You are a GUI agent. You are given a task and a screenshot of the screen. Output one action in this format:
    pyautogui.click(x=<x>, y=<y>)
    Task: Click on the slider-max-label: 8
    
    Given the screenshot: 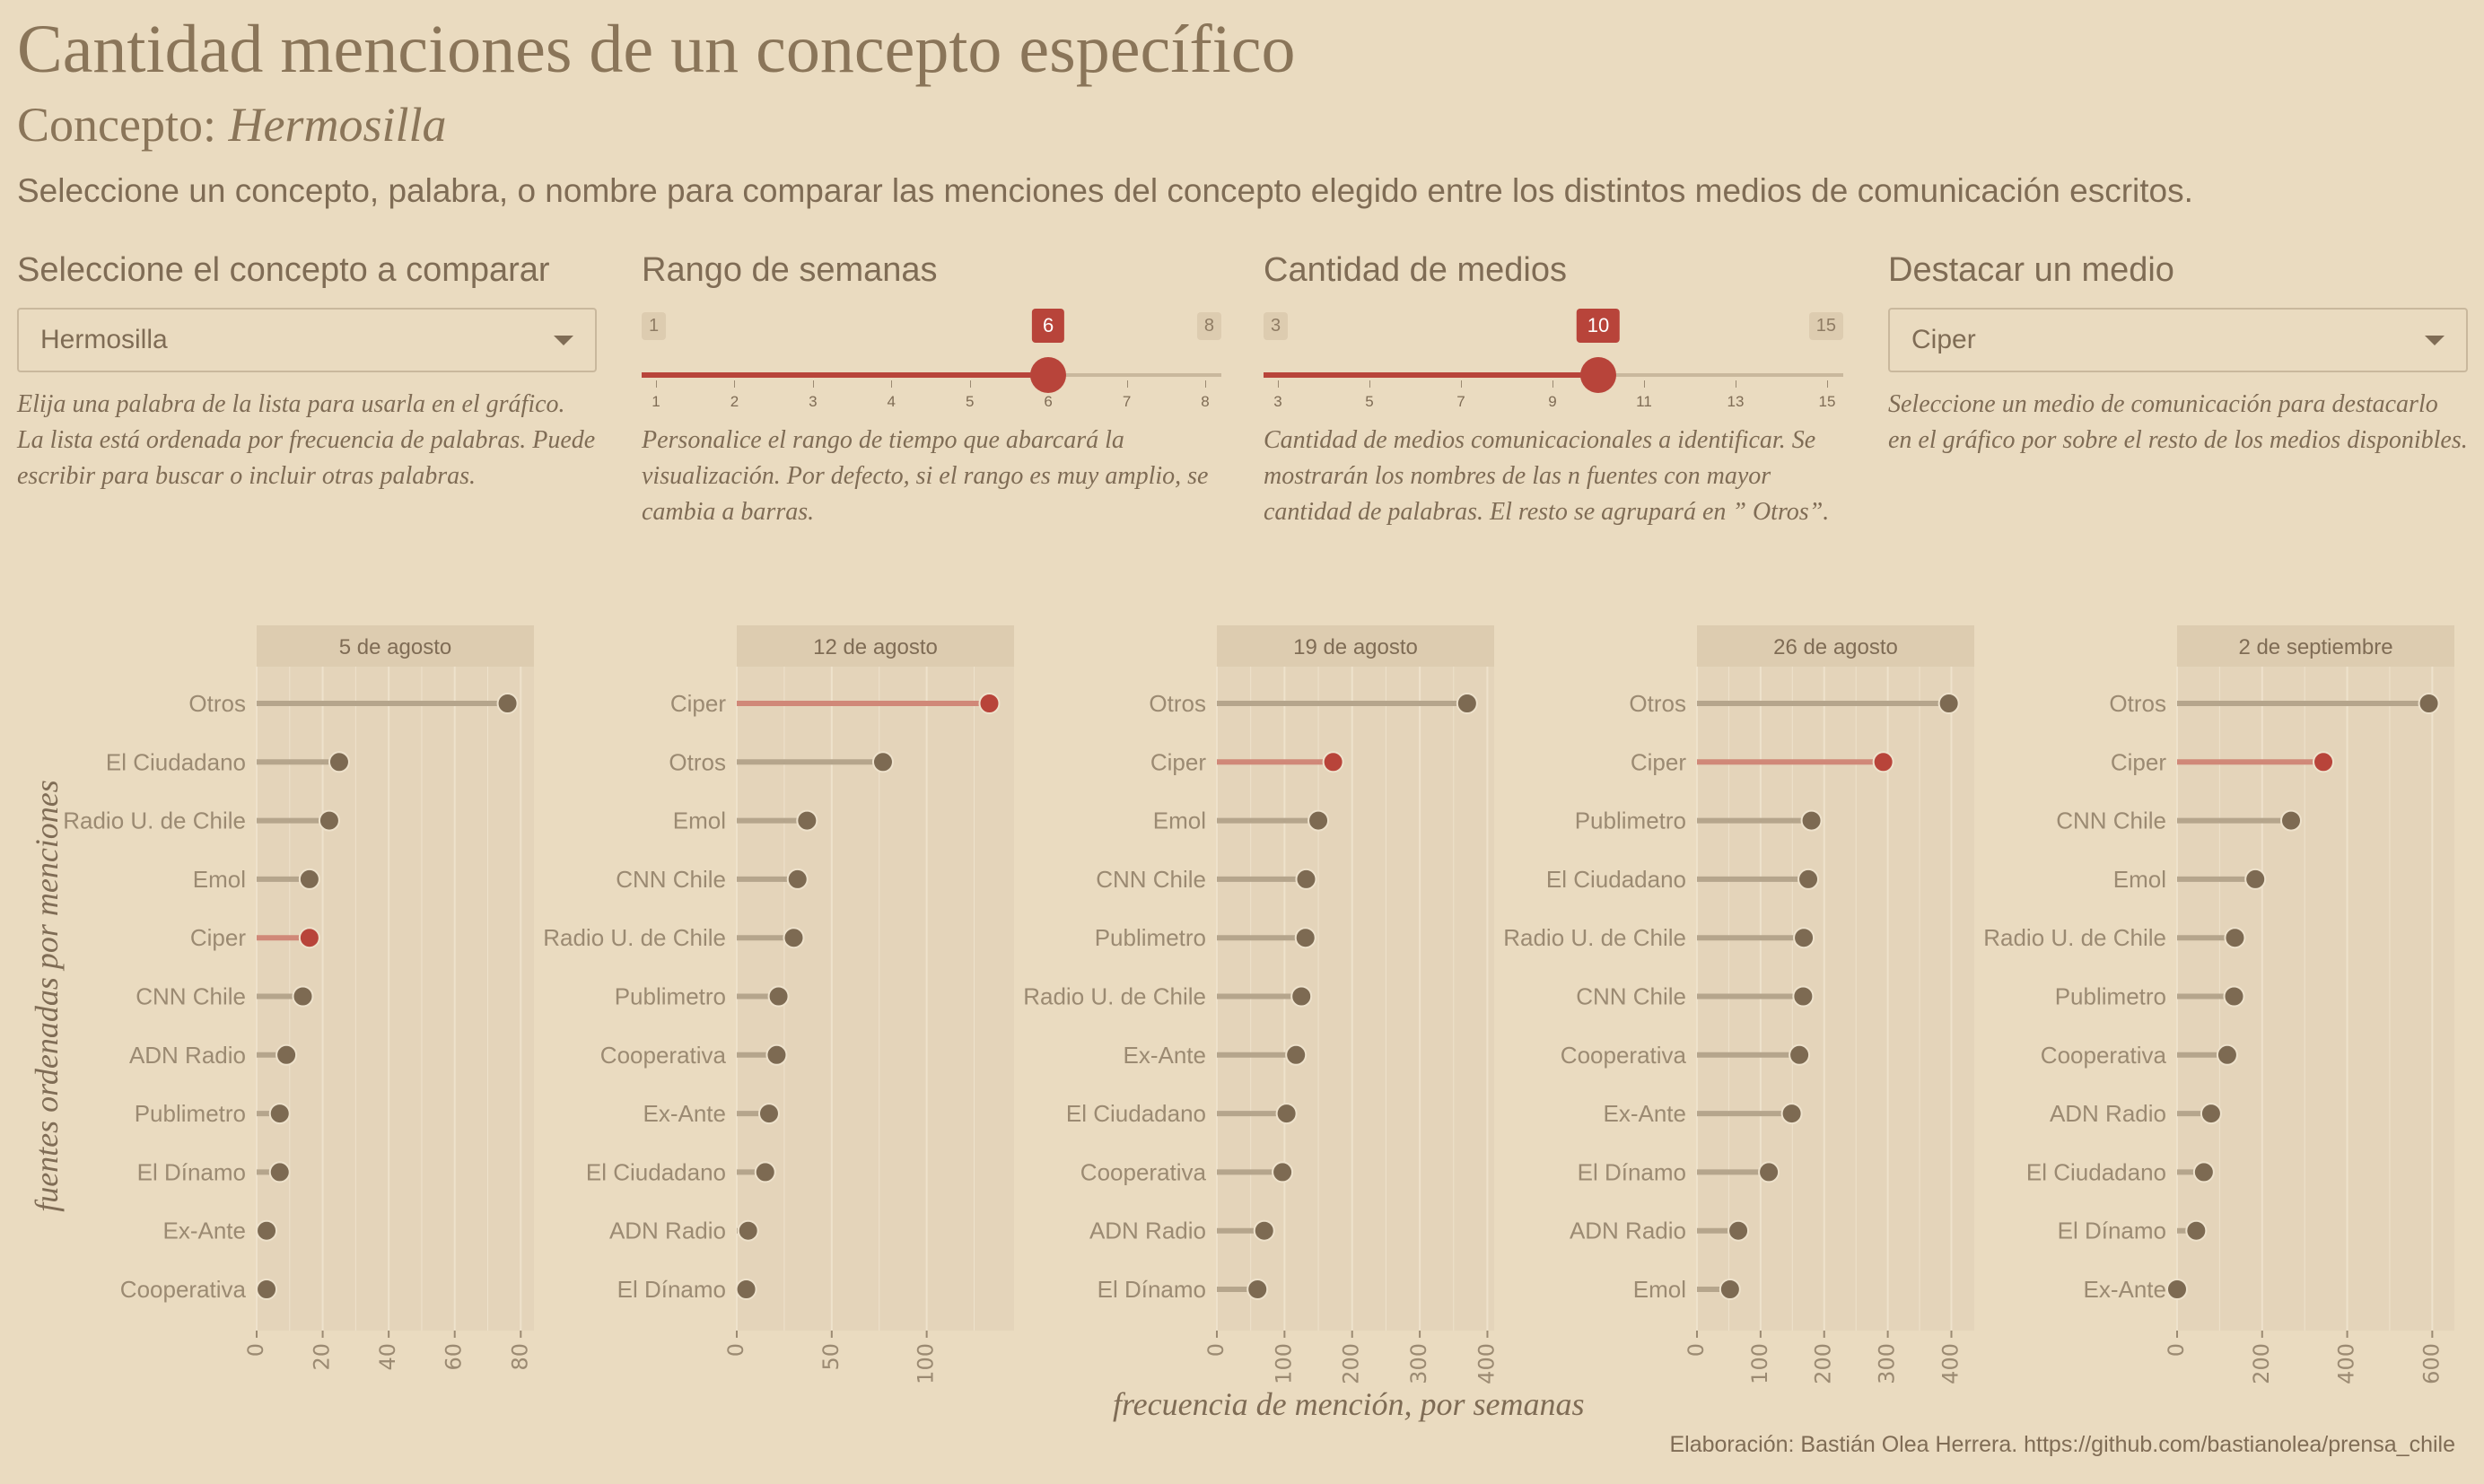 What is the action you would take?
    pyautogui.click(x=1208, y=326)
    